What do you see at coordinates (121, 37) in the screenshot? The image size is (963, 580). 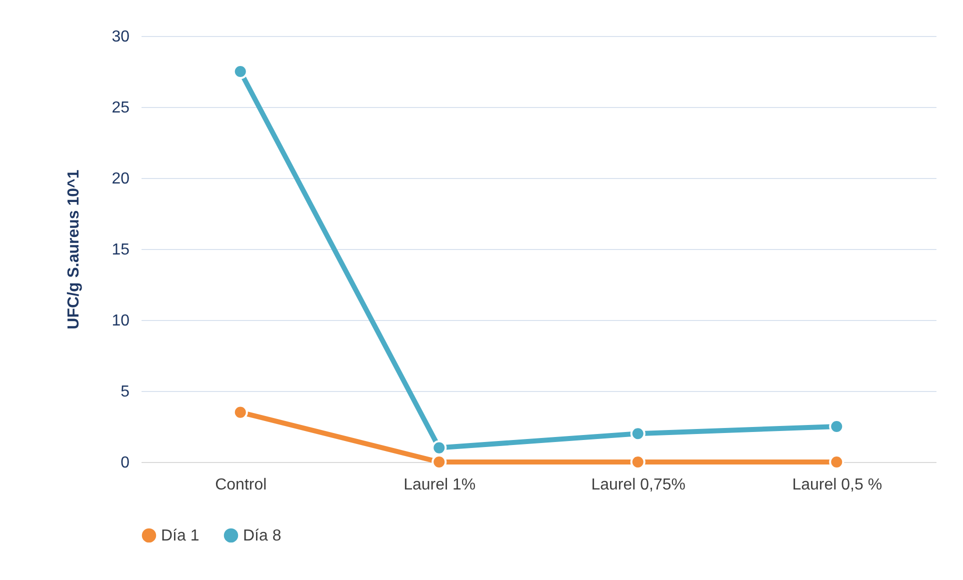 I see `y-tick-label: 30` at bounding box center [121, 37].